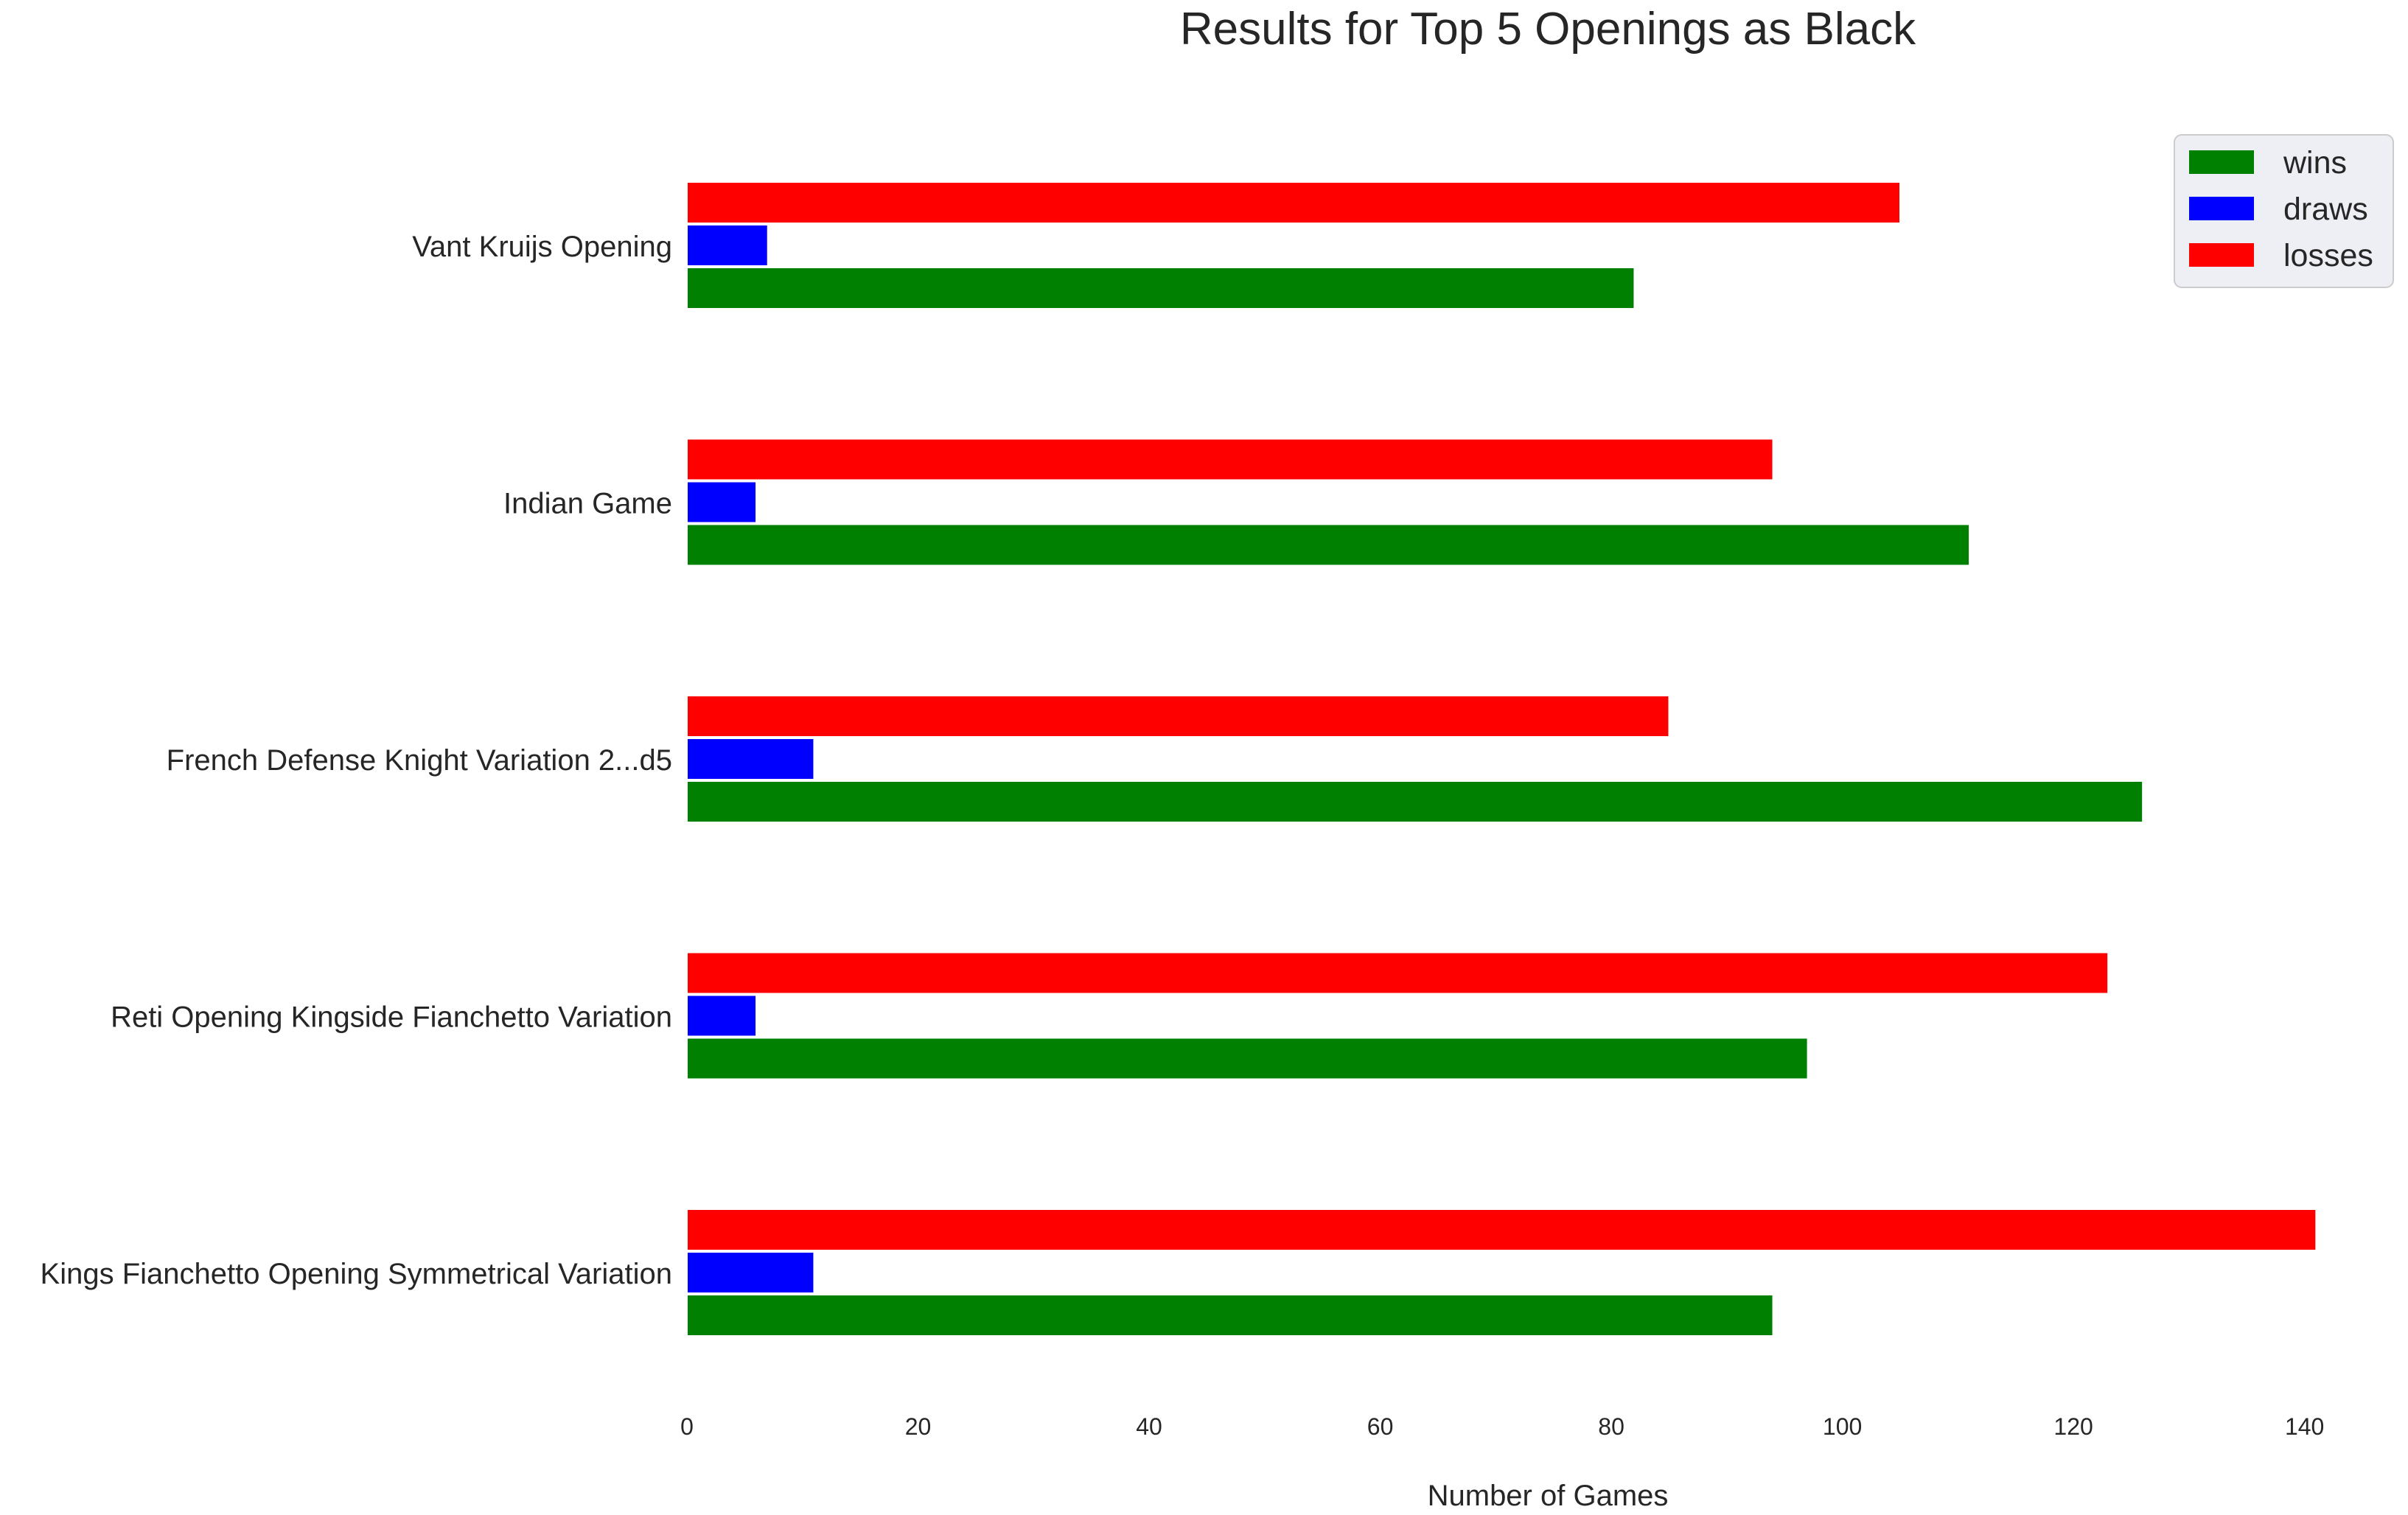 The height and width of the screenshot is (1515, 2408). What do you see at coordinates (2221, 255) in the screenshot?
I see `legend-swatch-losses` at bounding box center [2221, 255].